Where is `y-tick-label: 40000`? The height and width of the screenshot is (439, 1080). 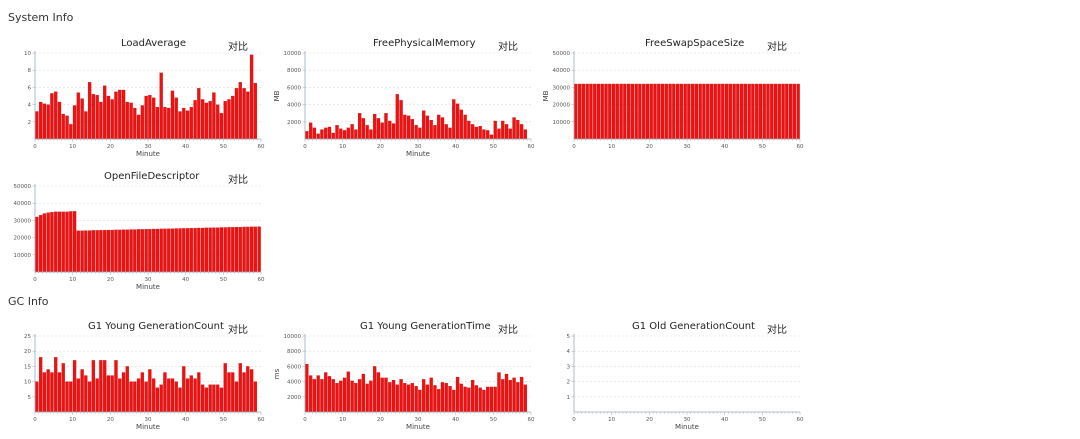 y-tick-label: 40000 is located at coordinates (562, 71).